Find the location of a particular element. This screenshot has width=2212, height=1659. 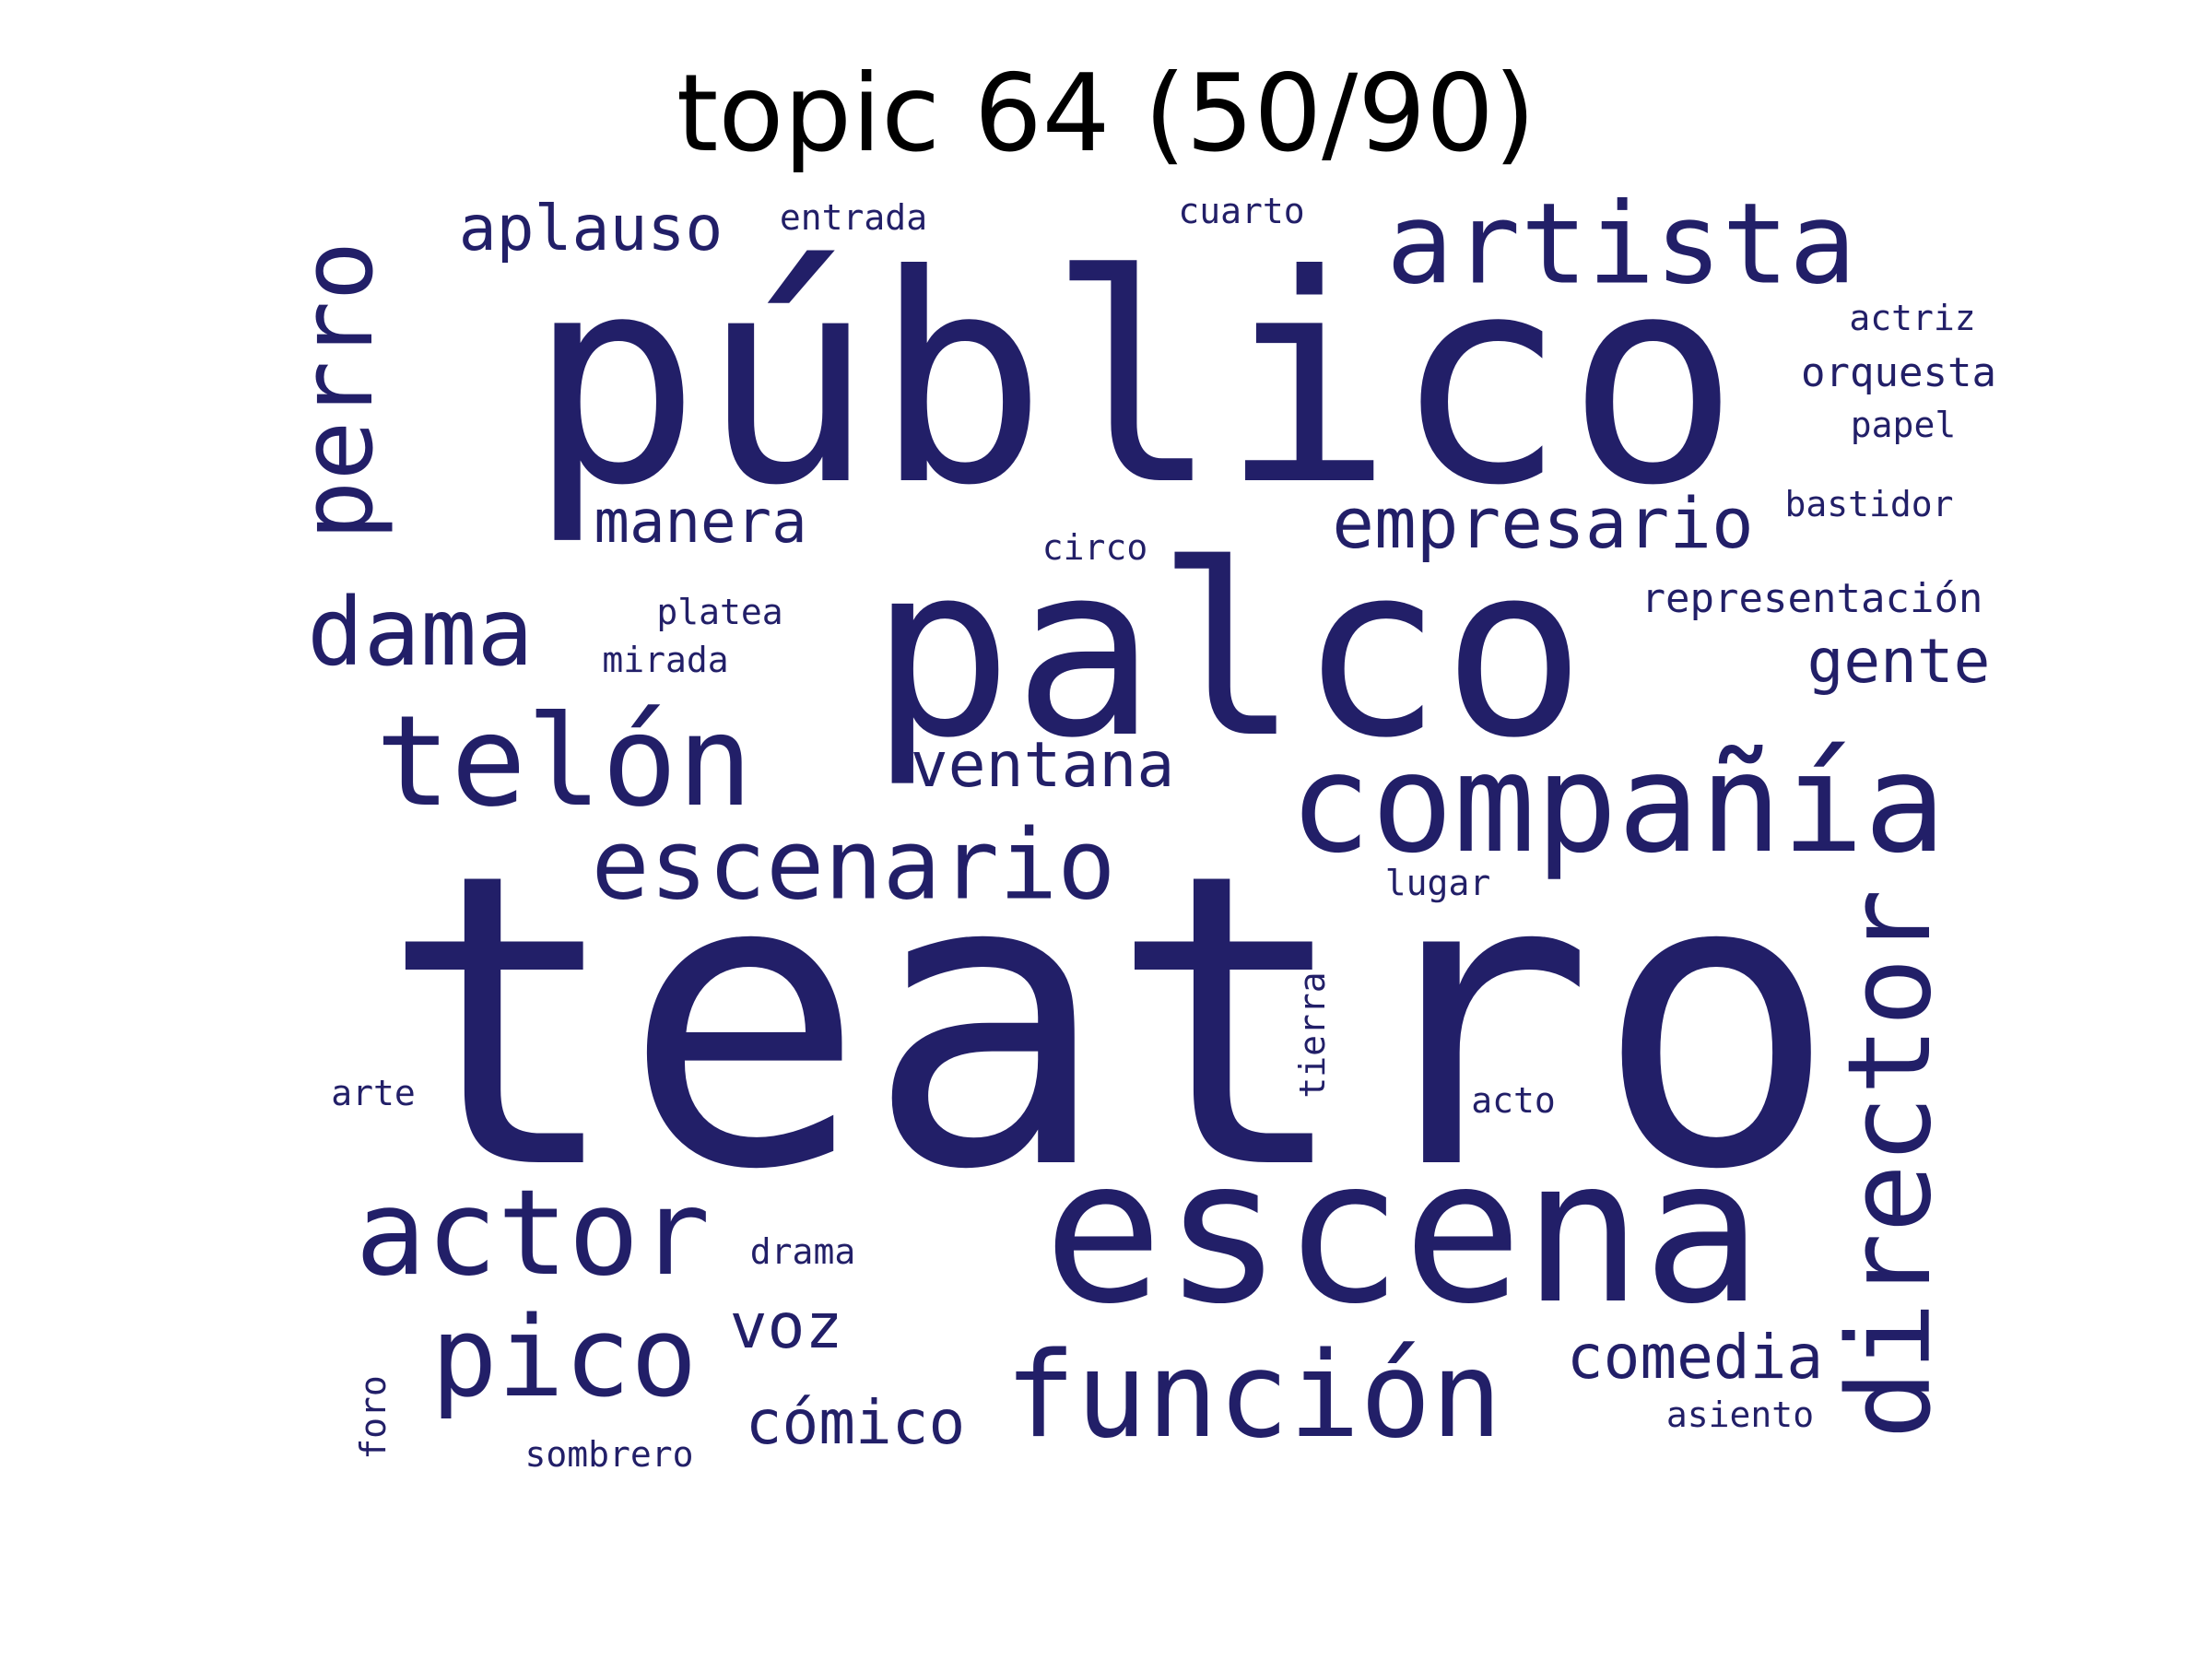

word-representación: representación is located at coordinates (1812, 598).